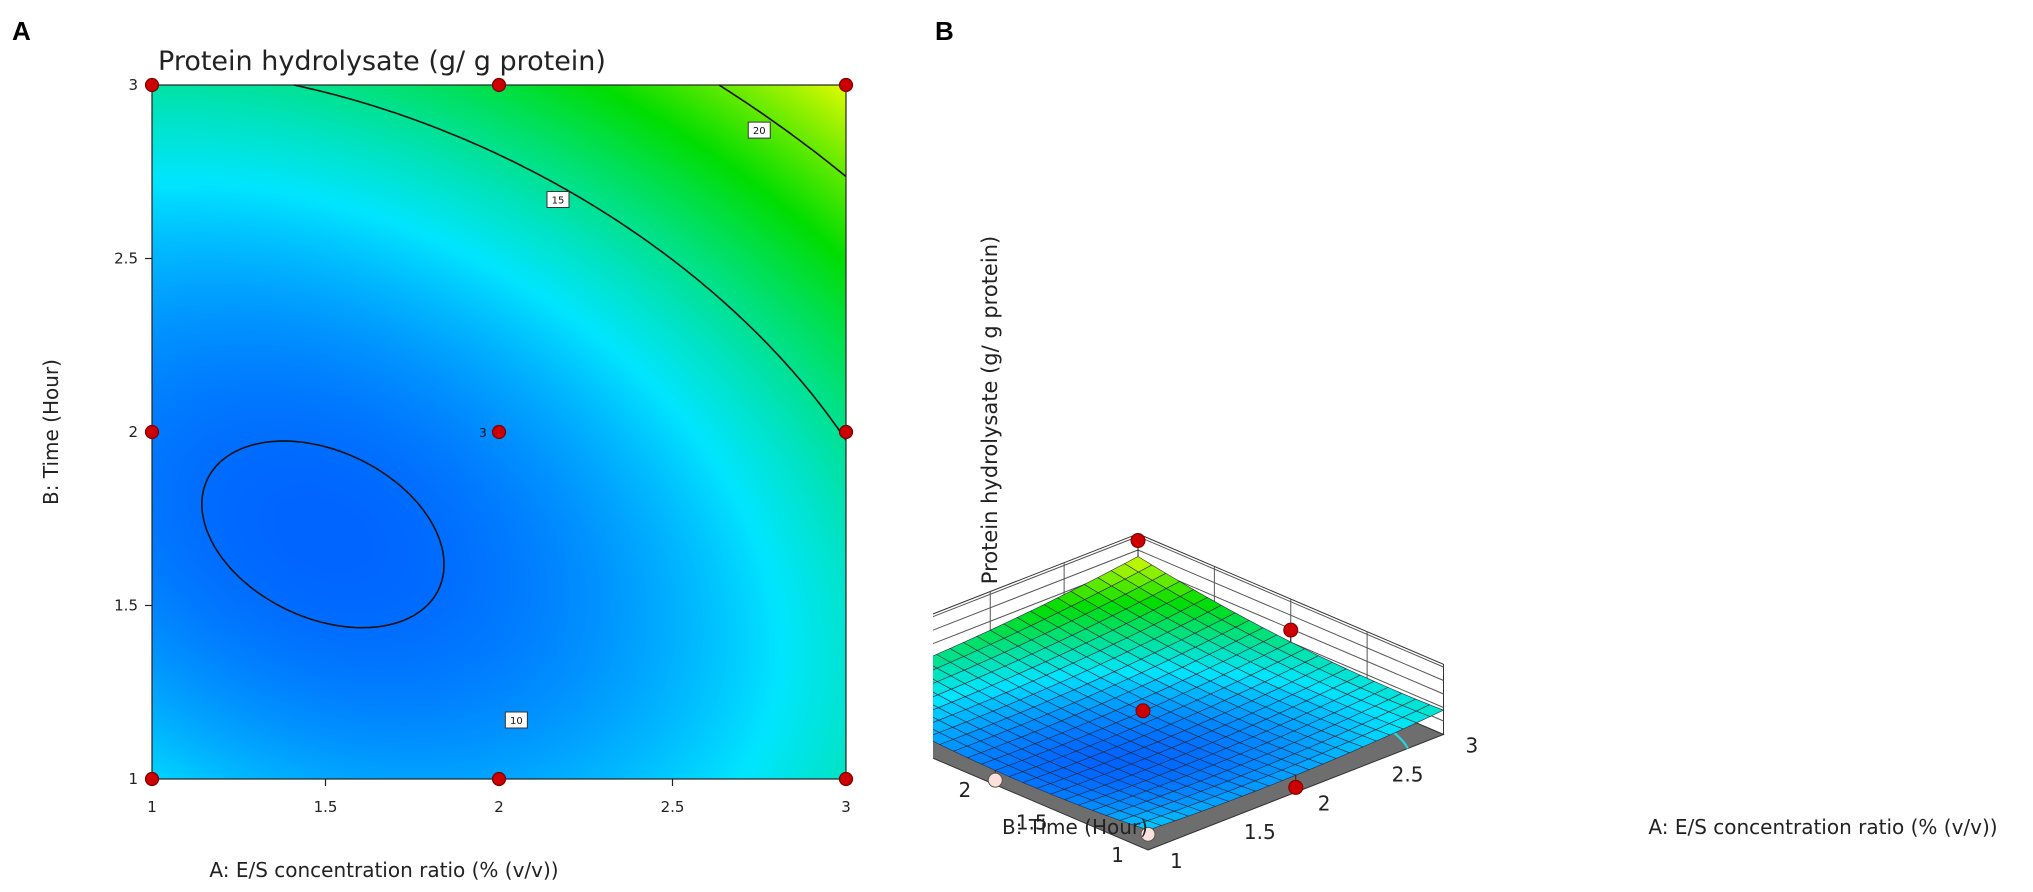 The image size is (2033, 892). I want to click on contour-title: Protein hydrolysate (g/ g protein), so click(382, 61).